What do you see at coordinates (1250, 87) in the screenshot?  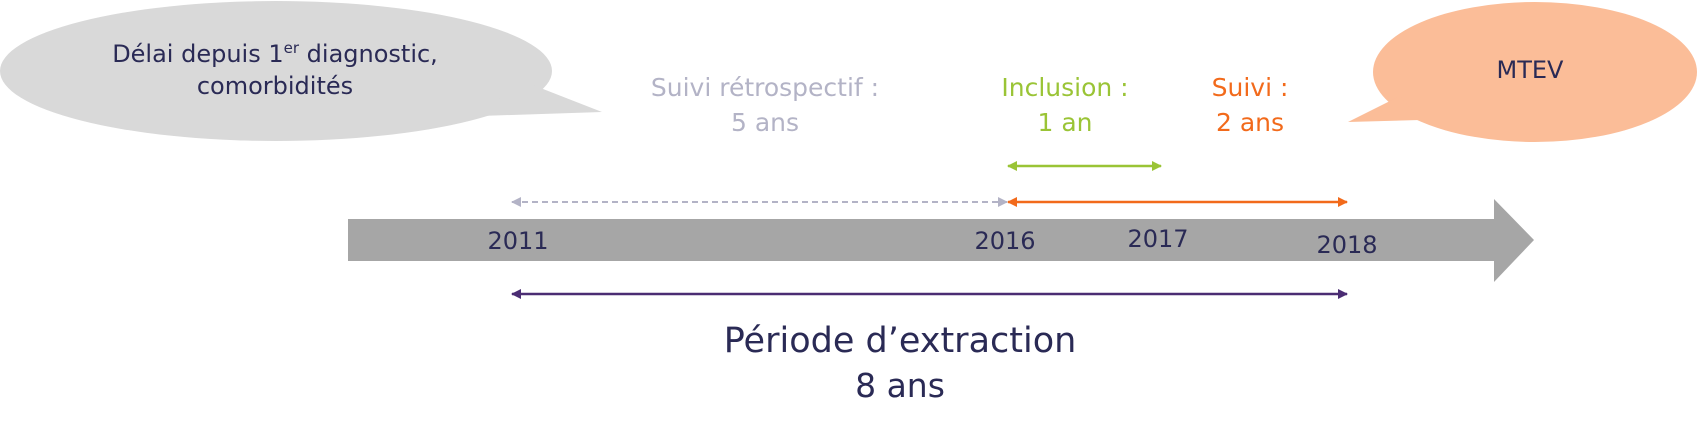 I see `phase-suivi-title: Suivi :` at bounding box center [1250, 87].